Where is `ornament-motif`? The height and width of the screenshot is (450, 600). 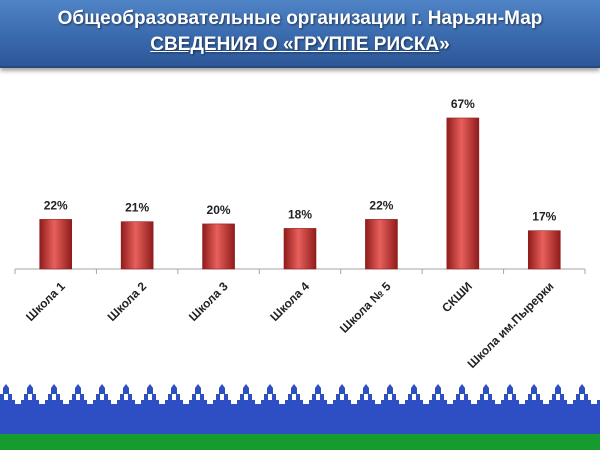 ornament-motif is located at coordinates (597, 400).